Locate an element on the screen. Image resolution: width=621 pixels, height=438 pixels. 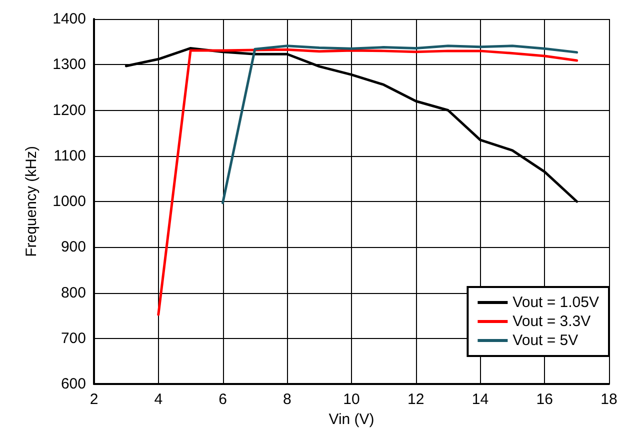
y-tick-label: 1200 is located at coordinates (69, 110).